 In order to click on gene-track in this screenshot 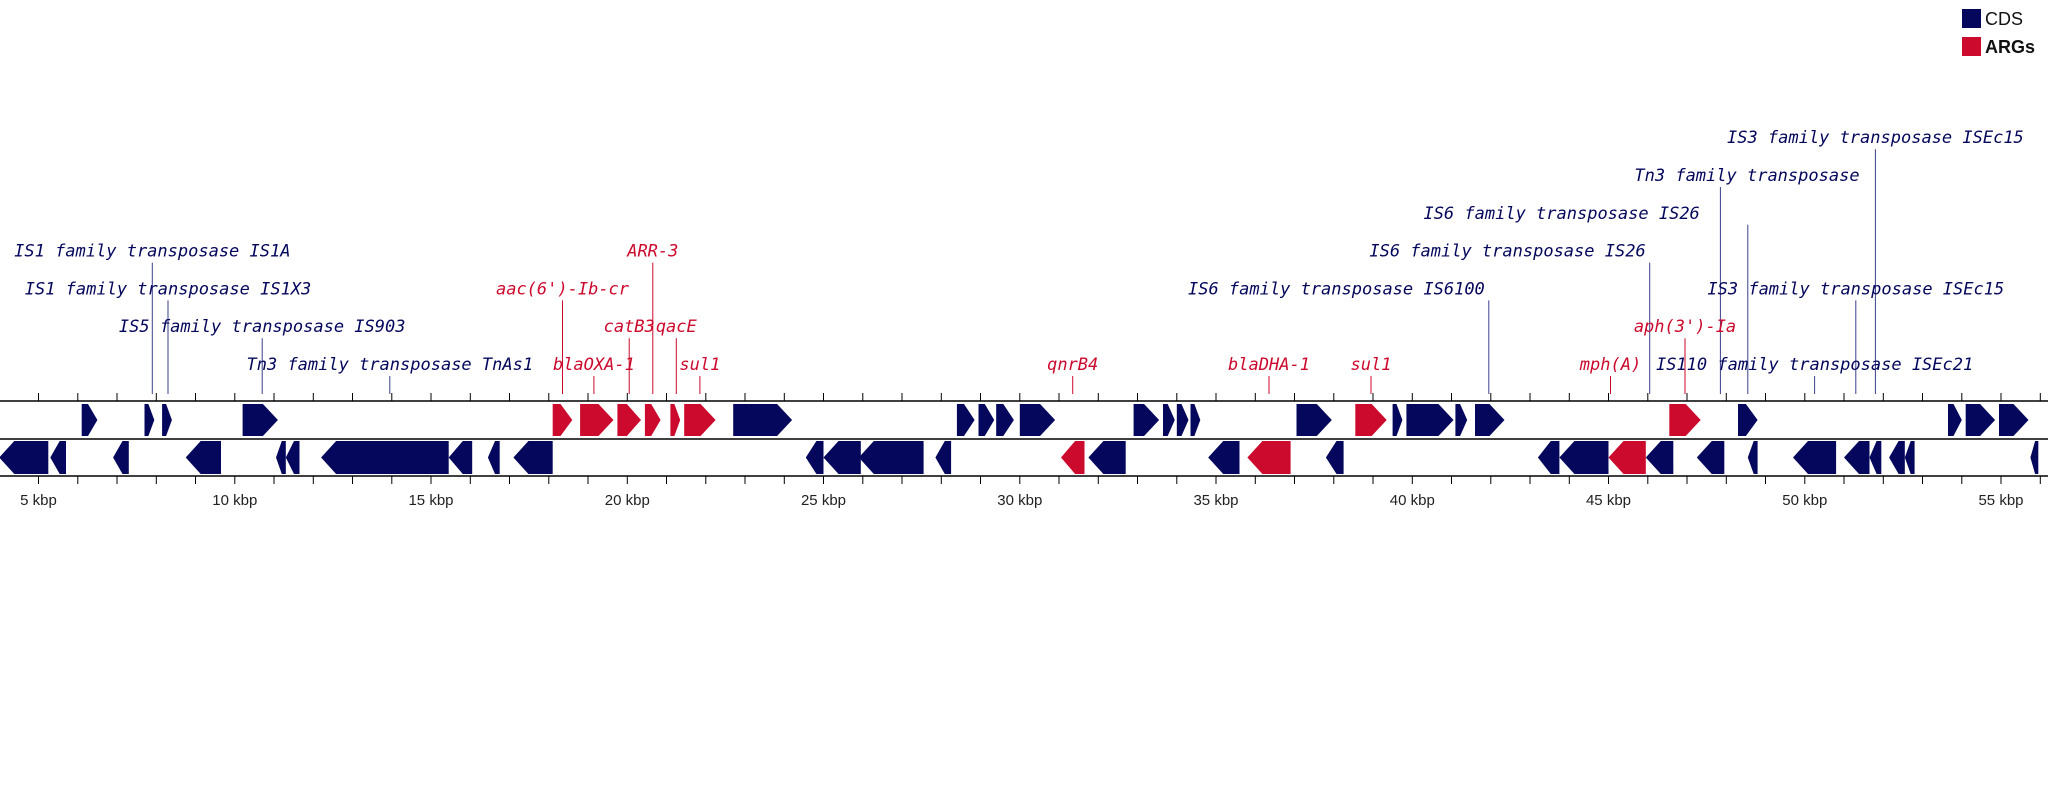, I will do `click(1024, 438)`.